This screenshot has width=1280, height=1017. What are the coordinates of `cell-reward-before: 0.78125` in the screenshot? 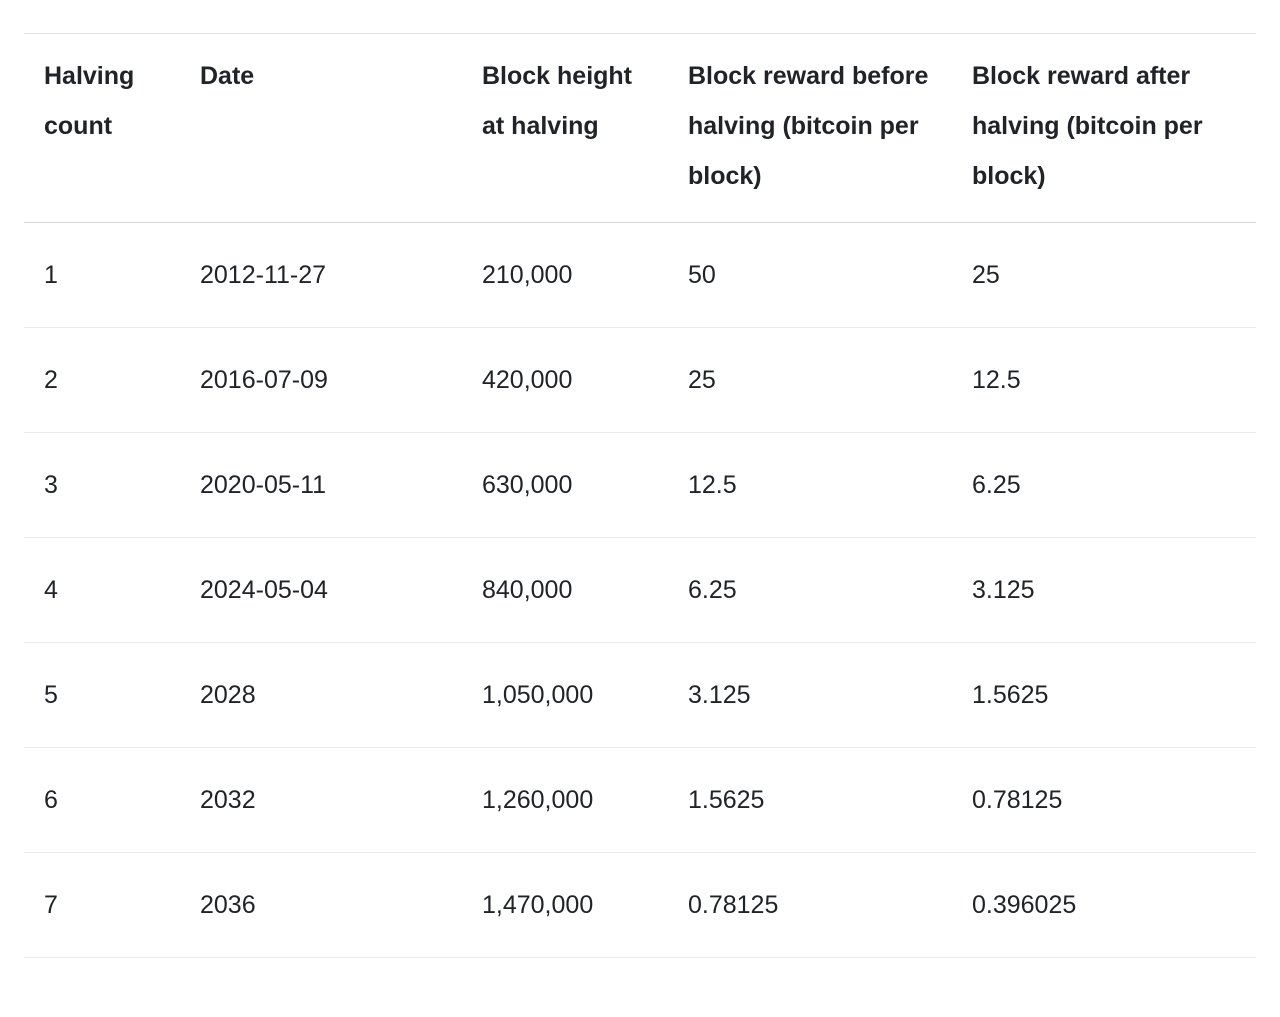 It's located at (810, 905).